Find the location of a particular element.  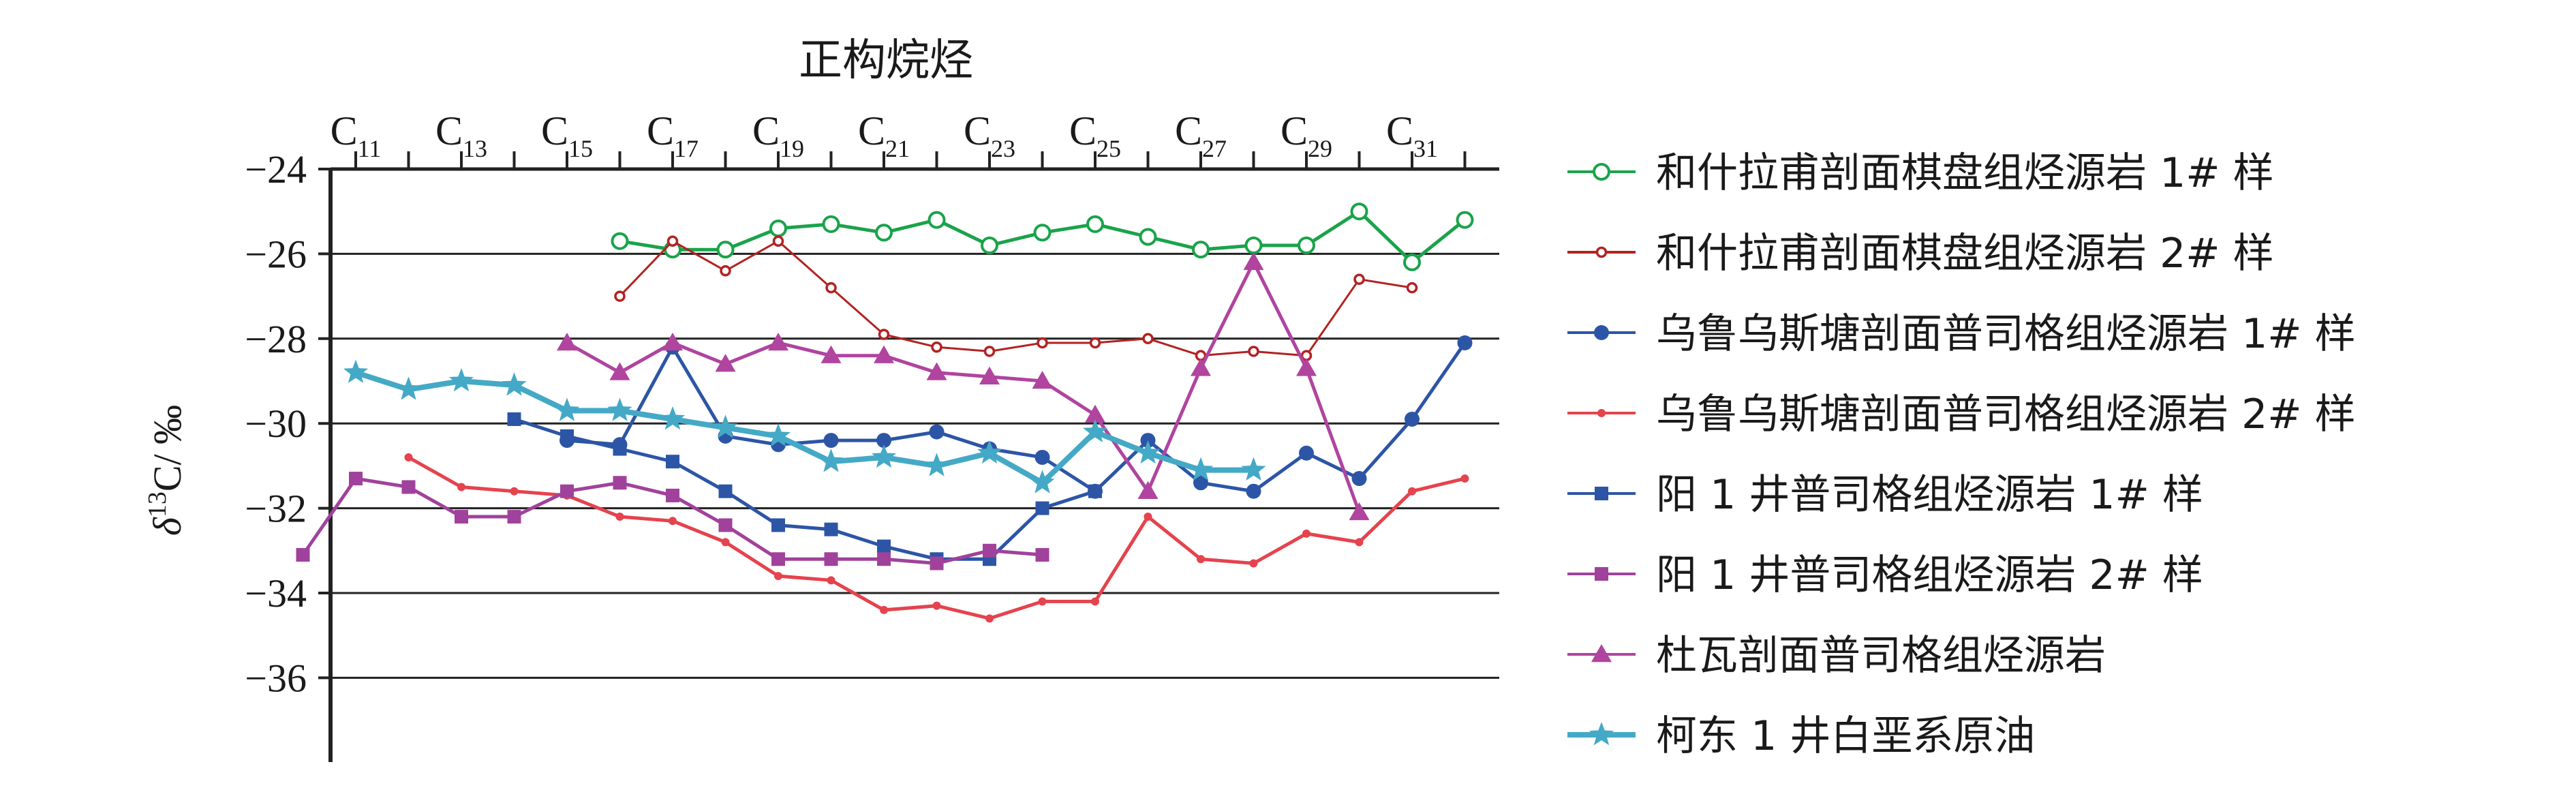

legend-label: 杜瓦剖面普司格组烃源岩 is located at coordinates (1881, 656).